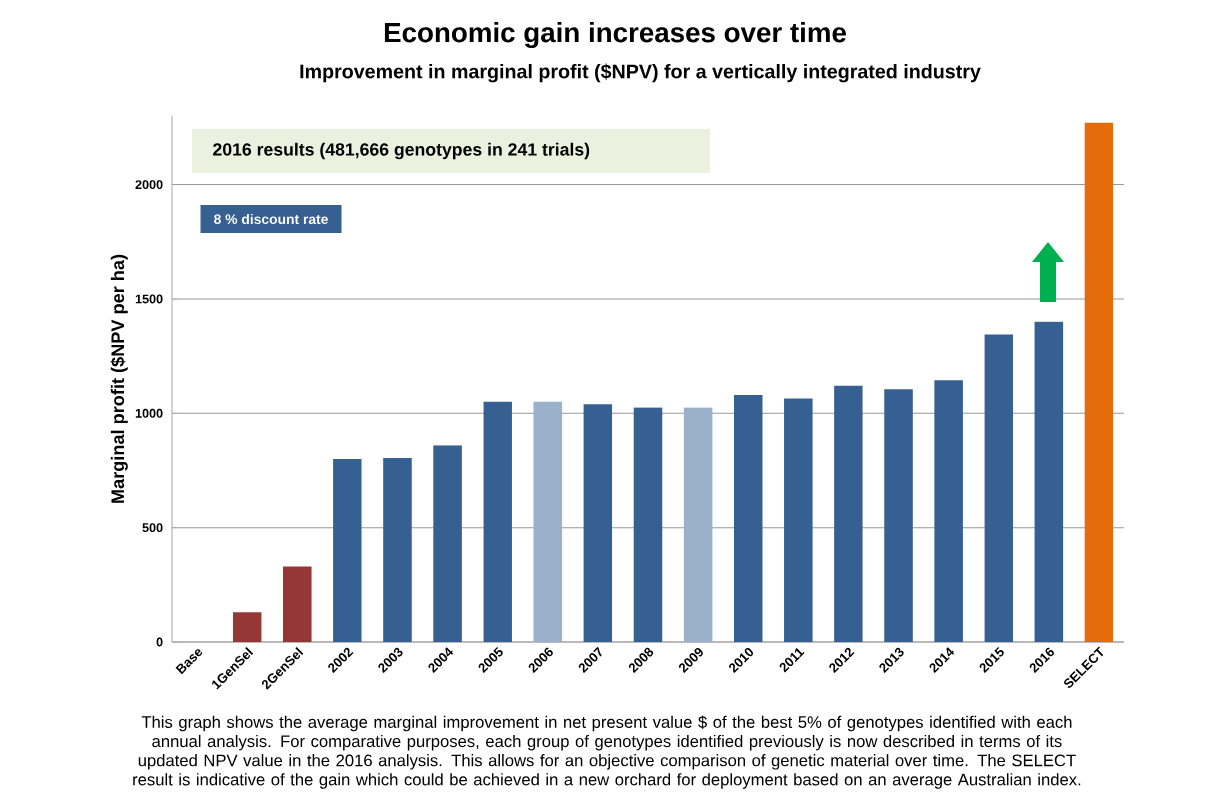 The height and width of the screenshot is (803, 1215). I want to click on y-tick-label: 1500, so click(149, 299).